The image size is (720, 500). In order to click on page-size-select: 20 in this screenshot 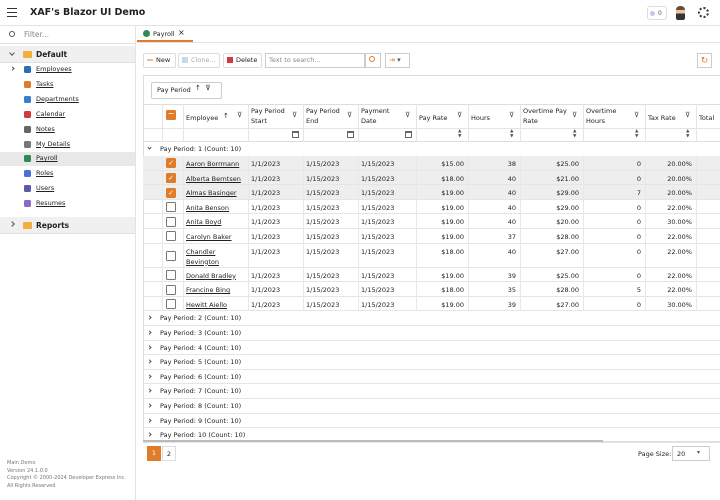, I will do `click(691, 453)`.